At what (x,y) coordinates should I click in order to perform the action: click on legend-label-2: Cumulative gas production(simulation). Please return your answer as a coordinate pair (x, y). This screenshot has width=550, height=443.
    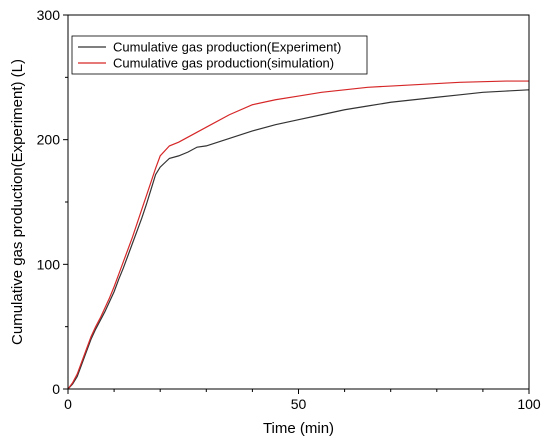
    Looking at the image, I should click on (223, 63).